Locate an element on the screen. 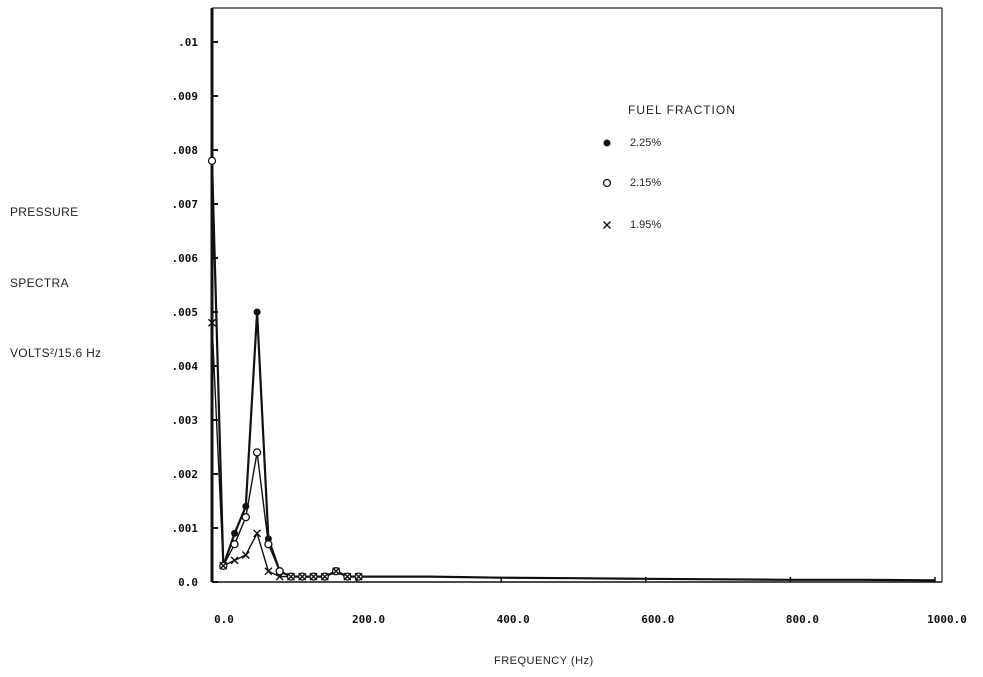 The image size is (983, 677). x-tick-label: 400.0 is located at coordinates (513, 619).